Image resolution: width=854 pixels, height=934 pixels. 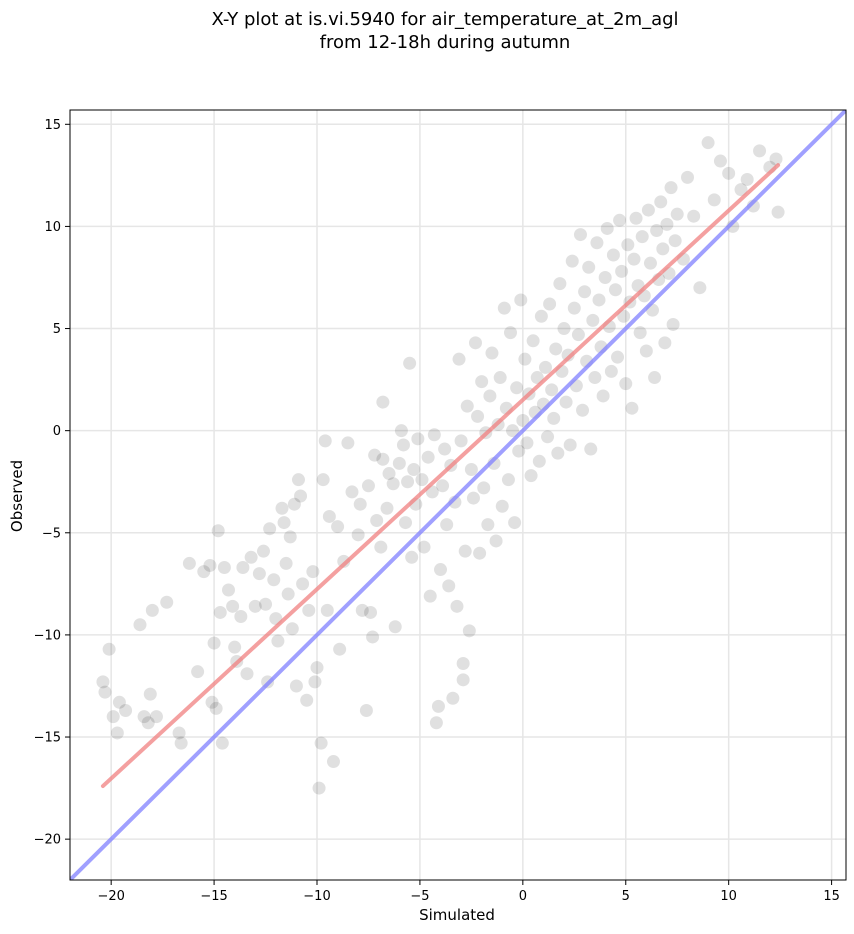 I want to click on x-tick-label: 15, so click(x=831, y=896).